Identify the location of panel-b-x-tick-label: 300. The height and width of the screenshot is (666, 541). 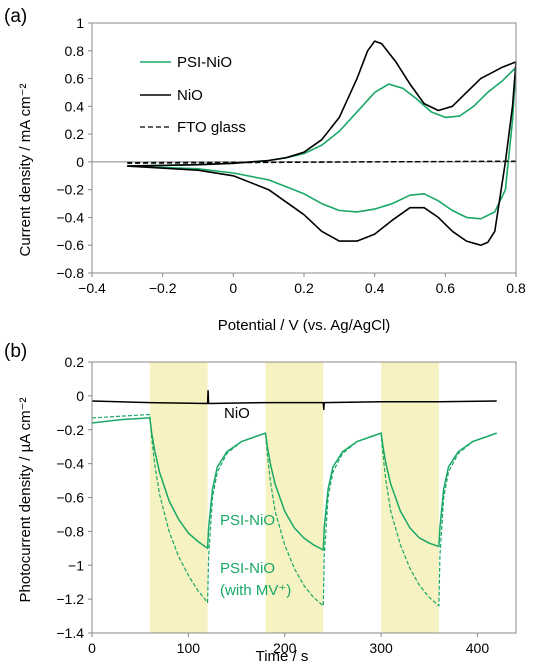
(381, 648).